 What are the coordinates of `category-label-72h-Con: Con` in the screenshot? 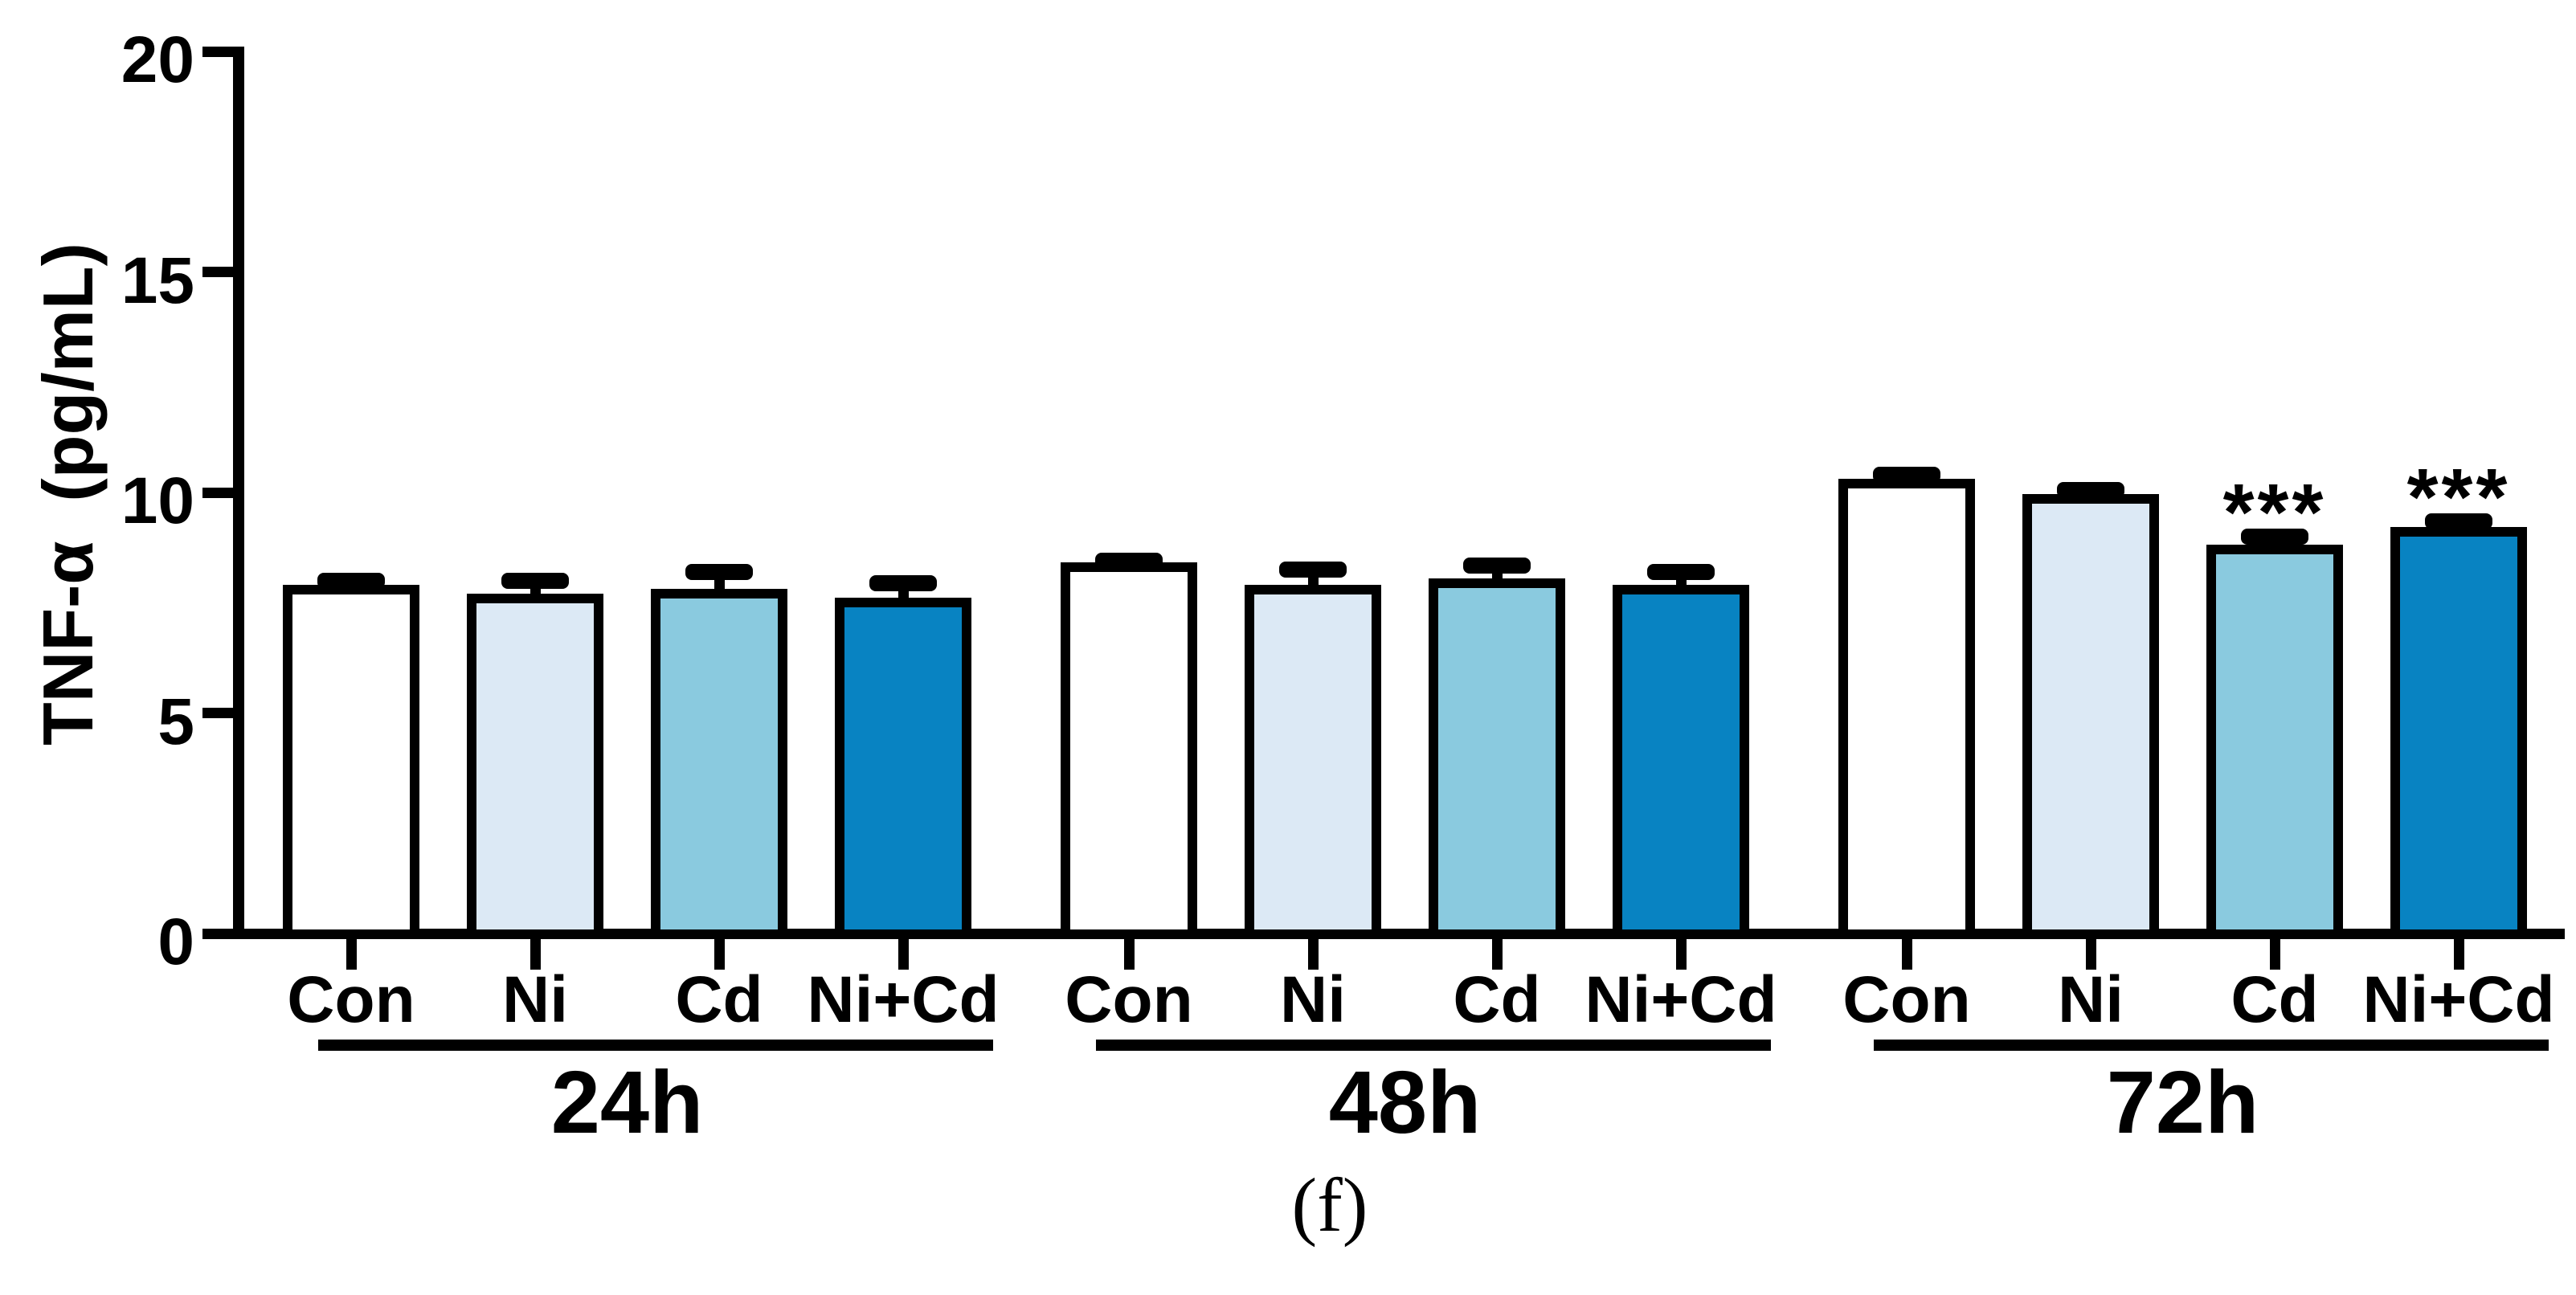 It's located at (1907, 999).